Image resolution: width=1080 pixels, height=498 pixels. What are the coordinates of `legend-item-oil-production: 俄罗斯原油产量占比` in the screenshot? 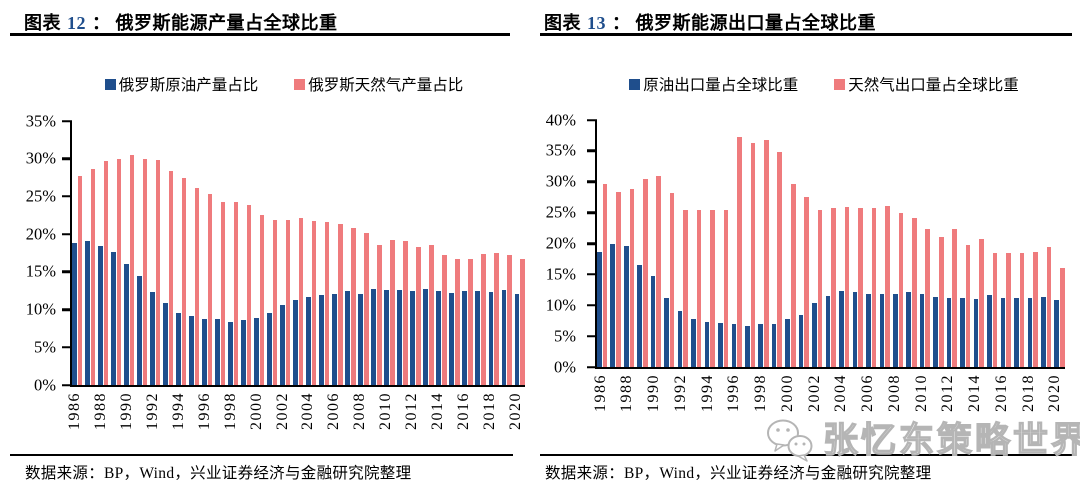 It's located at (181, 84).